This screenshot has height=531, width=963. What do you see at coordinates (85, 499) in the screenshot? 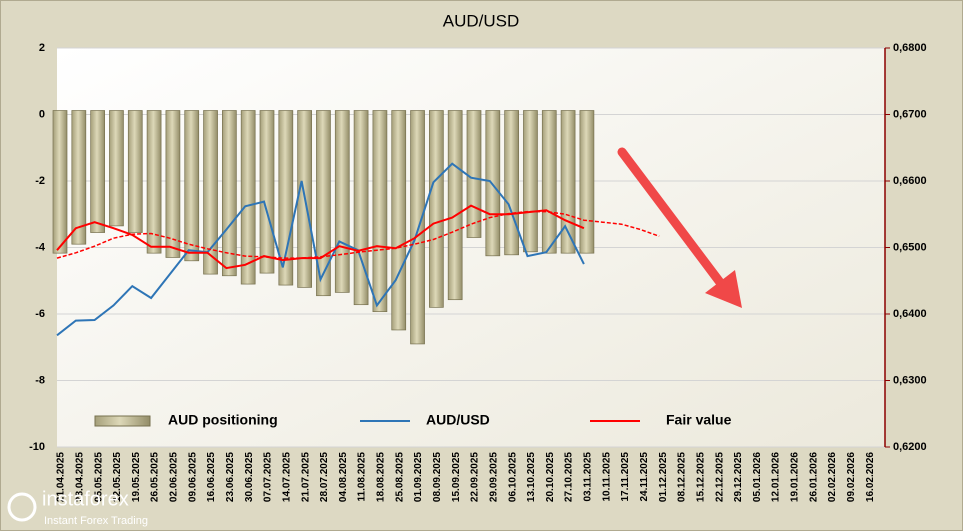
I see `brand: instaforex` at bounding box center [85, 499].